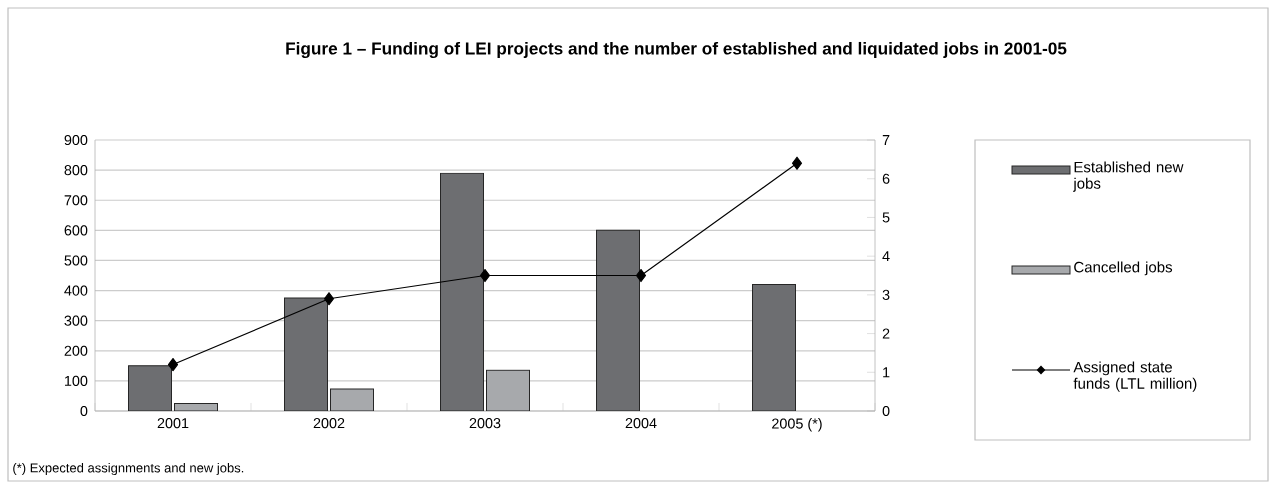 This screenshot has height=489, width=1276. What do you see at coordinates (173, 423) in the screenshot?
I see `x-tick-label: 2001` at bounding box center [173, 423].